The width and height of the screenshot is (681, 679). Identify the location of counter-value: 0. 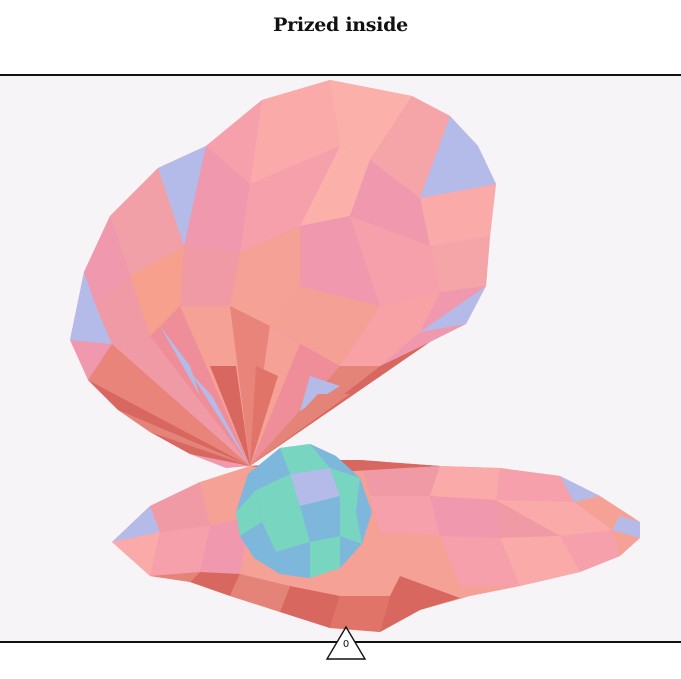
(346, 644).